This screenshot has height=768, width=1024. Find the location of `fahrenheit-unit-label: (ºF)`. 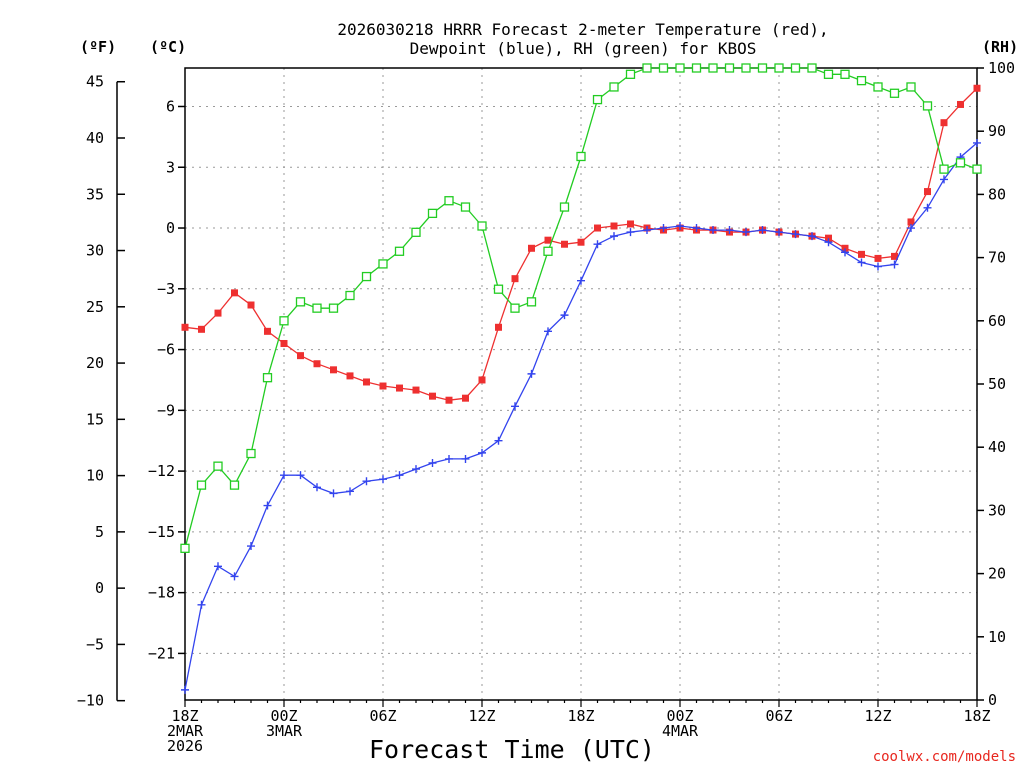

fahrenheit-unit-label: (ºF) is located at coordinates (98, 47).